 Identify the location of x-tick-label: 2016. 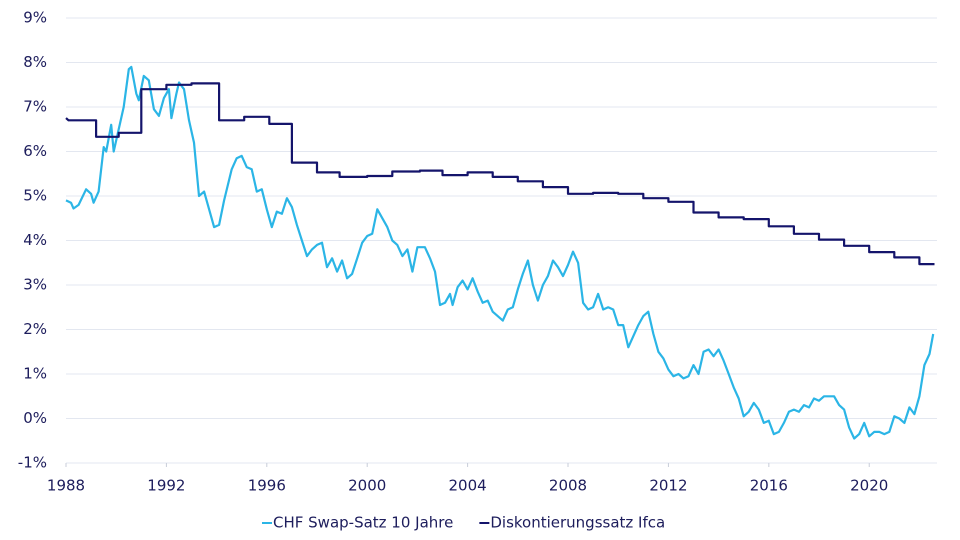
(769, 486).